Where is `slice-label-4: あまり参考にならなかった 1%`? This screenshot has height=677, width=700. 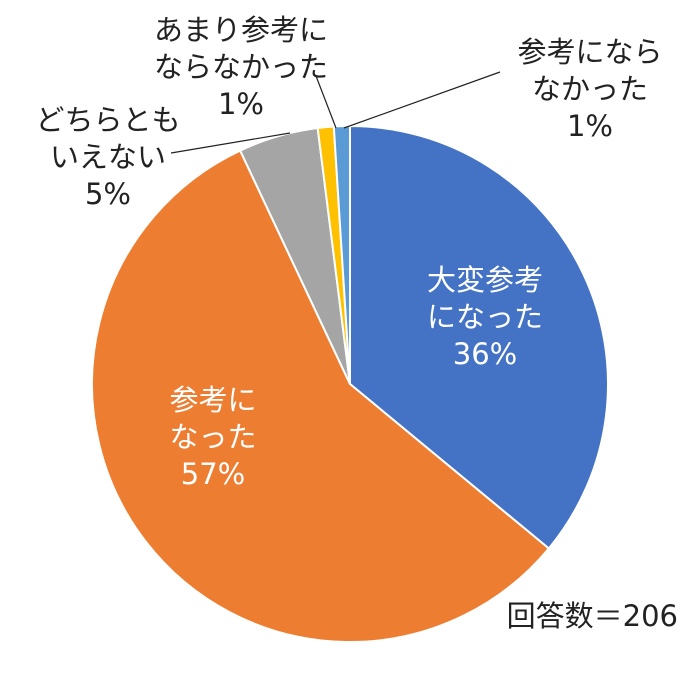
slice-label-4: あまり参考にならなかった 1% is located at coordinates (241, 67).